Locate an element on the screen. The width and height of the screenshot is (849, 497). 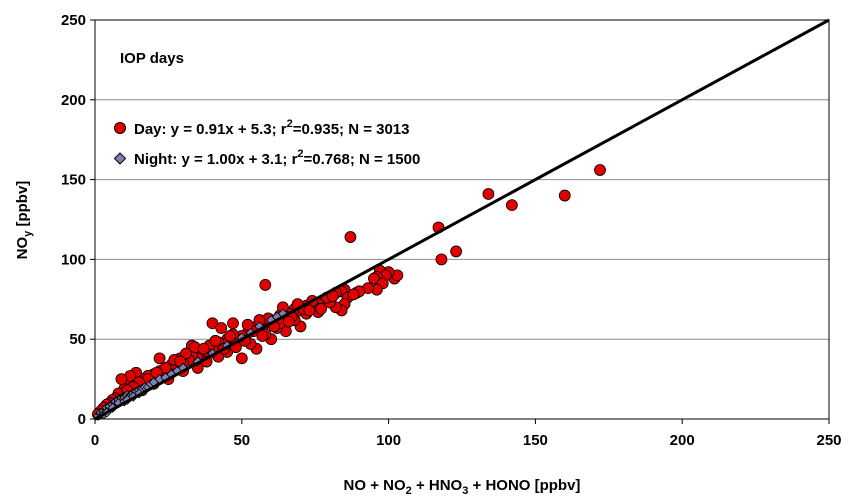
y-axis-ticks: 0 50 100 150 200 250 is located at coordinates (78, 220).